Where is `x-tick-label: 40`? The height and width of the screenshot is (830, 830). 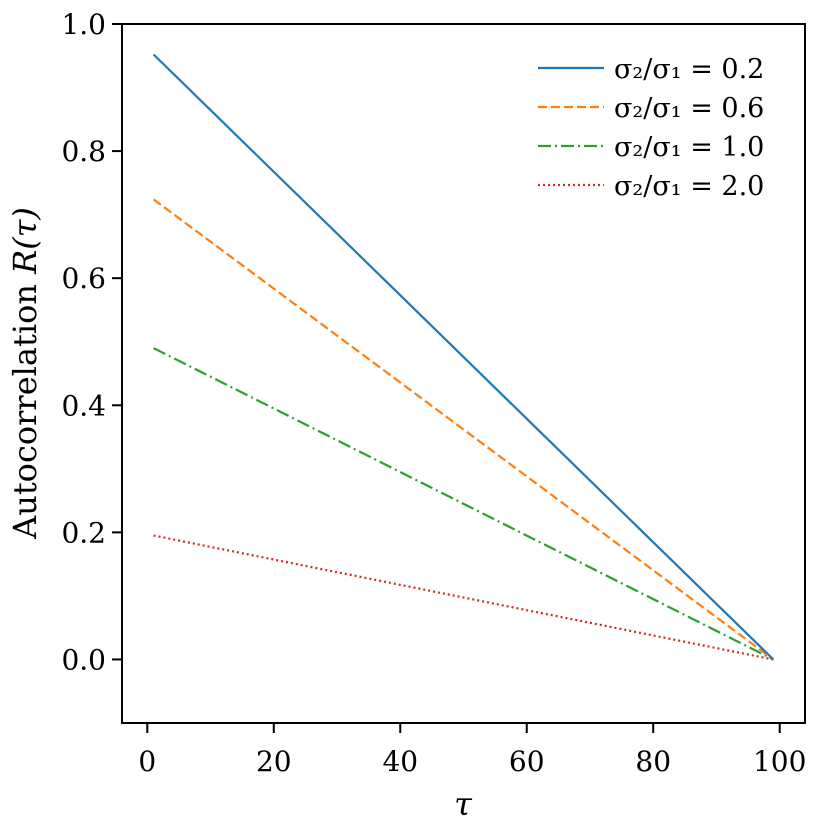
x-tick-label: 40 is located at coordinates (400, 761).